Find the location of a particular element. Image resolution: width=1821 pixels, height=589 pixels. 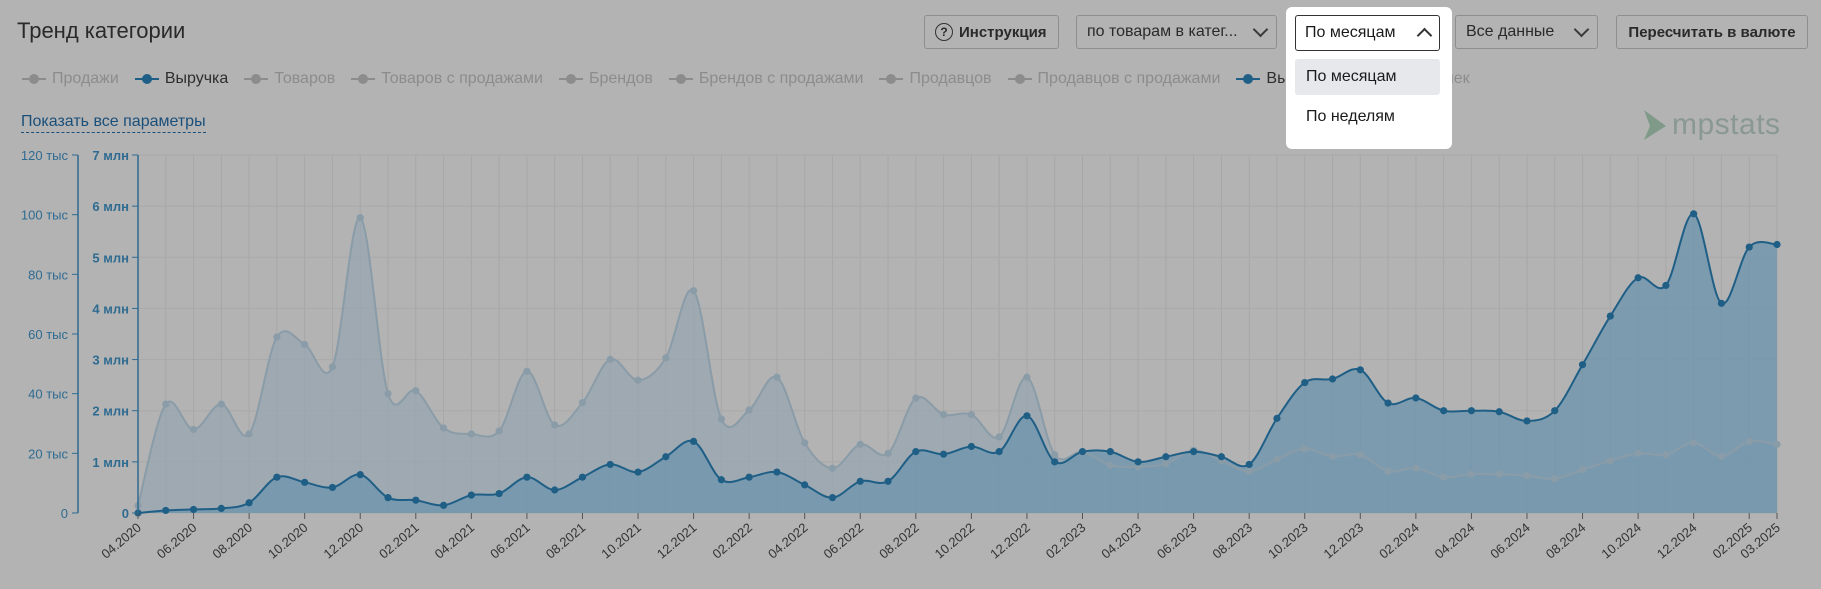

legend-item-products: Товаров is located at coordinates (289, 79).